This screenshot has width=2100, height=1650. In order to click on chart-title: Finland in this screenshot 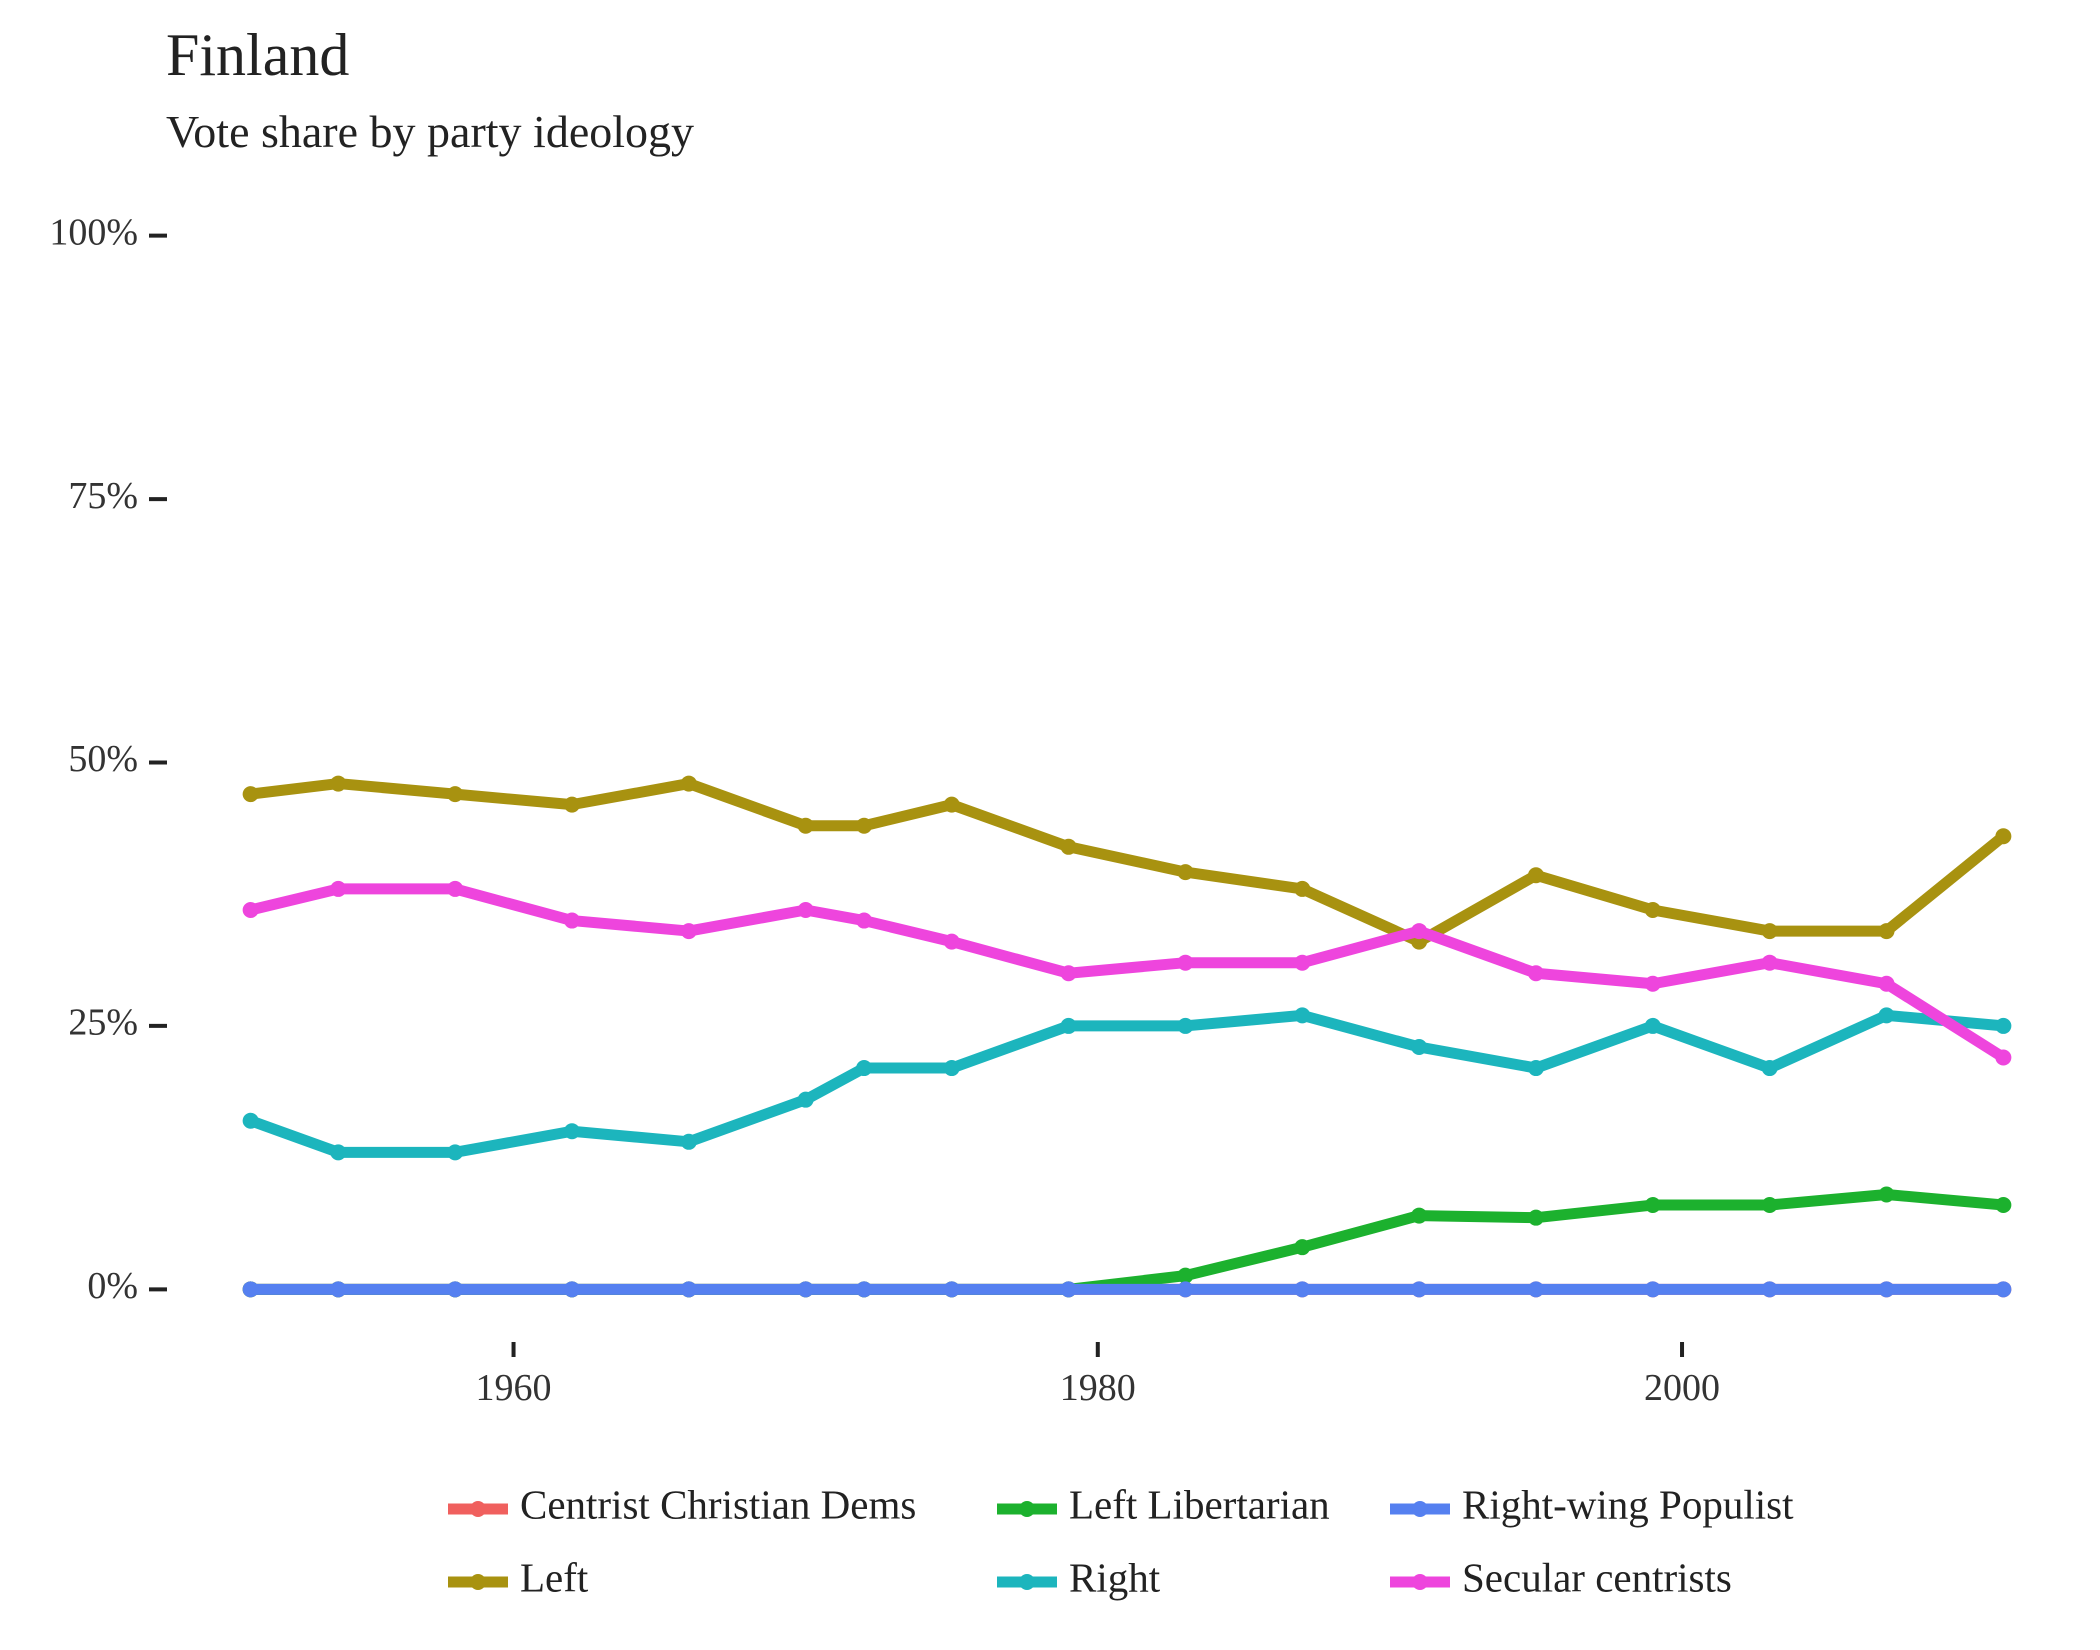, I will do `click(257, 55)`.